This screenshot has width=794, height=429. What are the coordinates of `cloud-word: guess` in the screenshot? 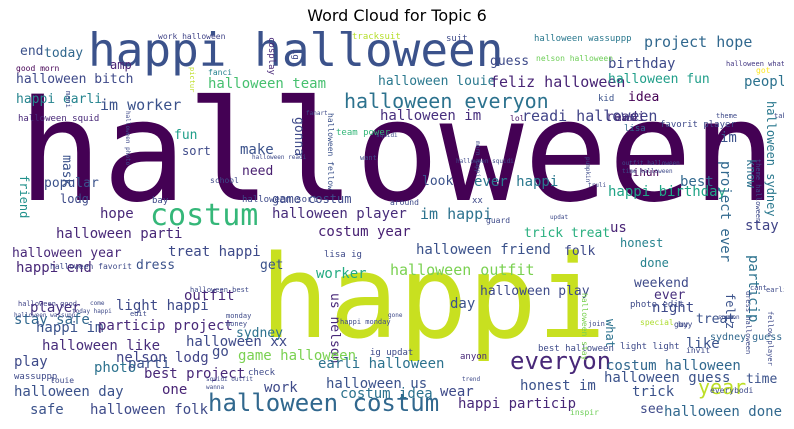 It's located at (510, 61).